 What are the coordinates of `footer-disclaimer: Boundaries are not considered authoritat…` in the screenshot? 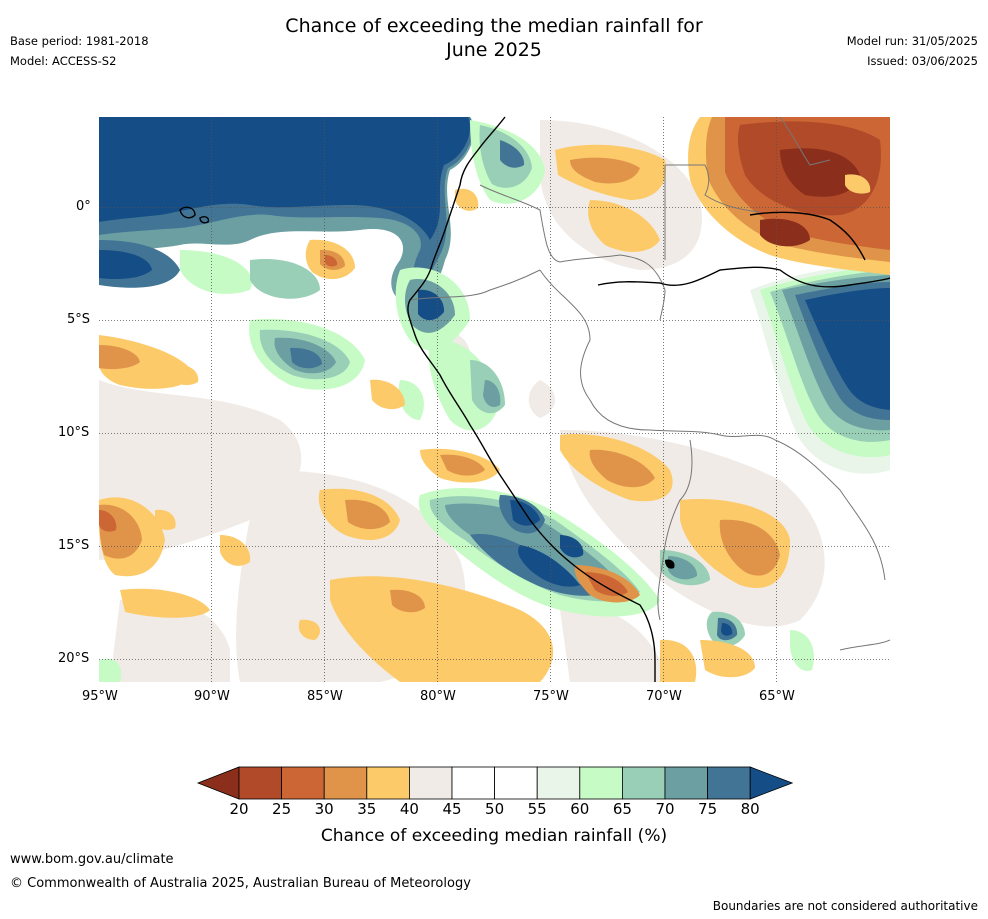 It's located at (845, 906).